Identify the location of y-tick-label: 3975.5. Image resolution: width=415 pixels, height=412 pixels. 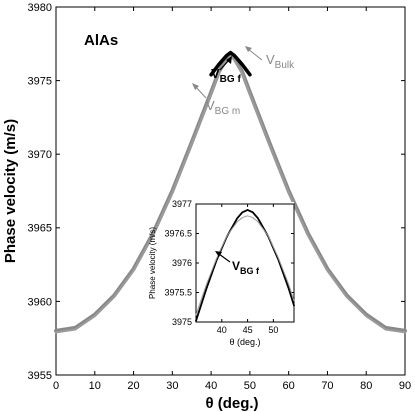
(178, 293).